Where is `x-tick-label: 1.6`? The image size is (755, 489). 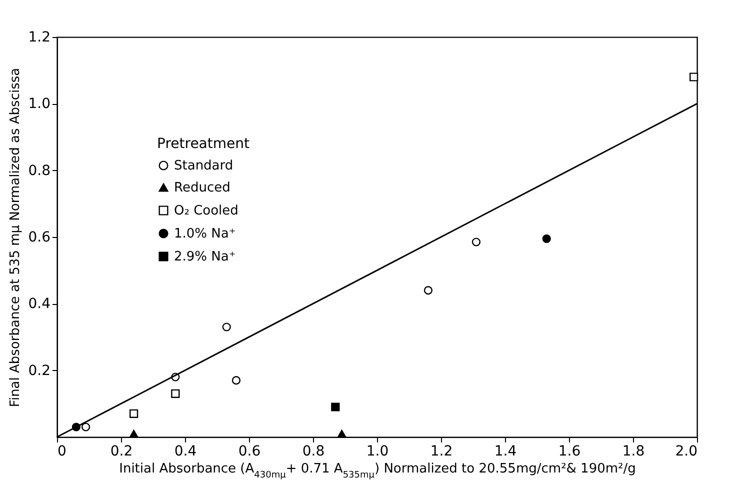
x-tick-label: 1.6 is located at coordinates (569, 452).